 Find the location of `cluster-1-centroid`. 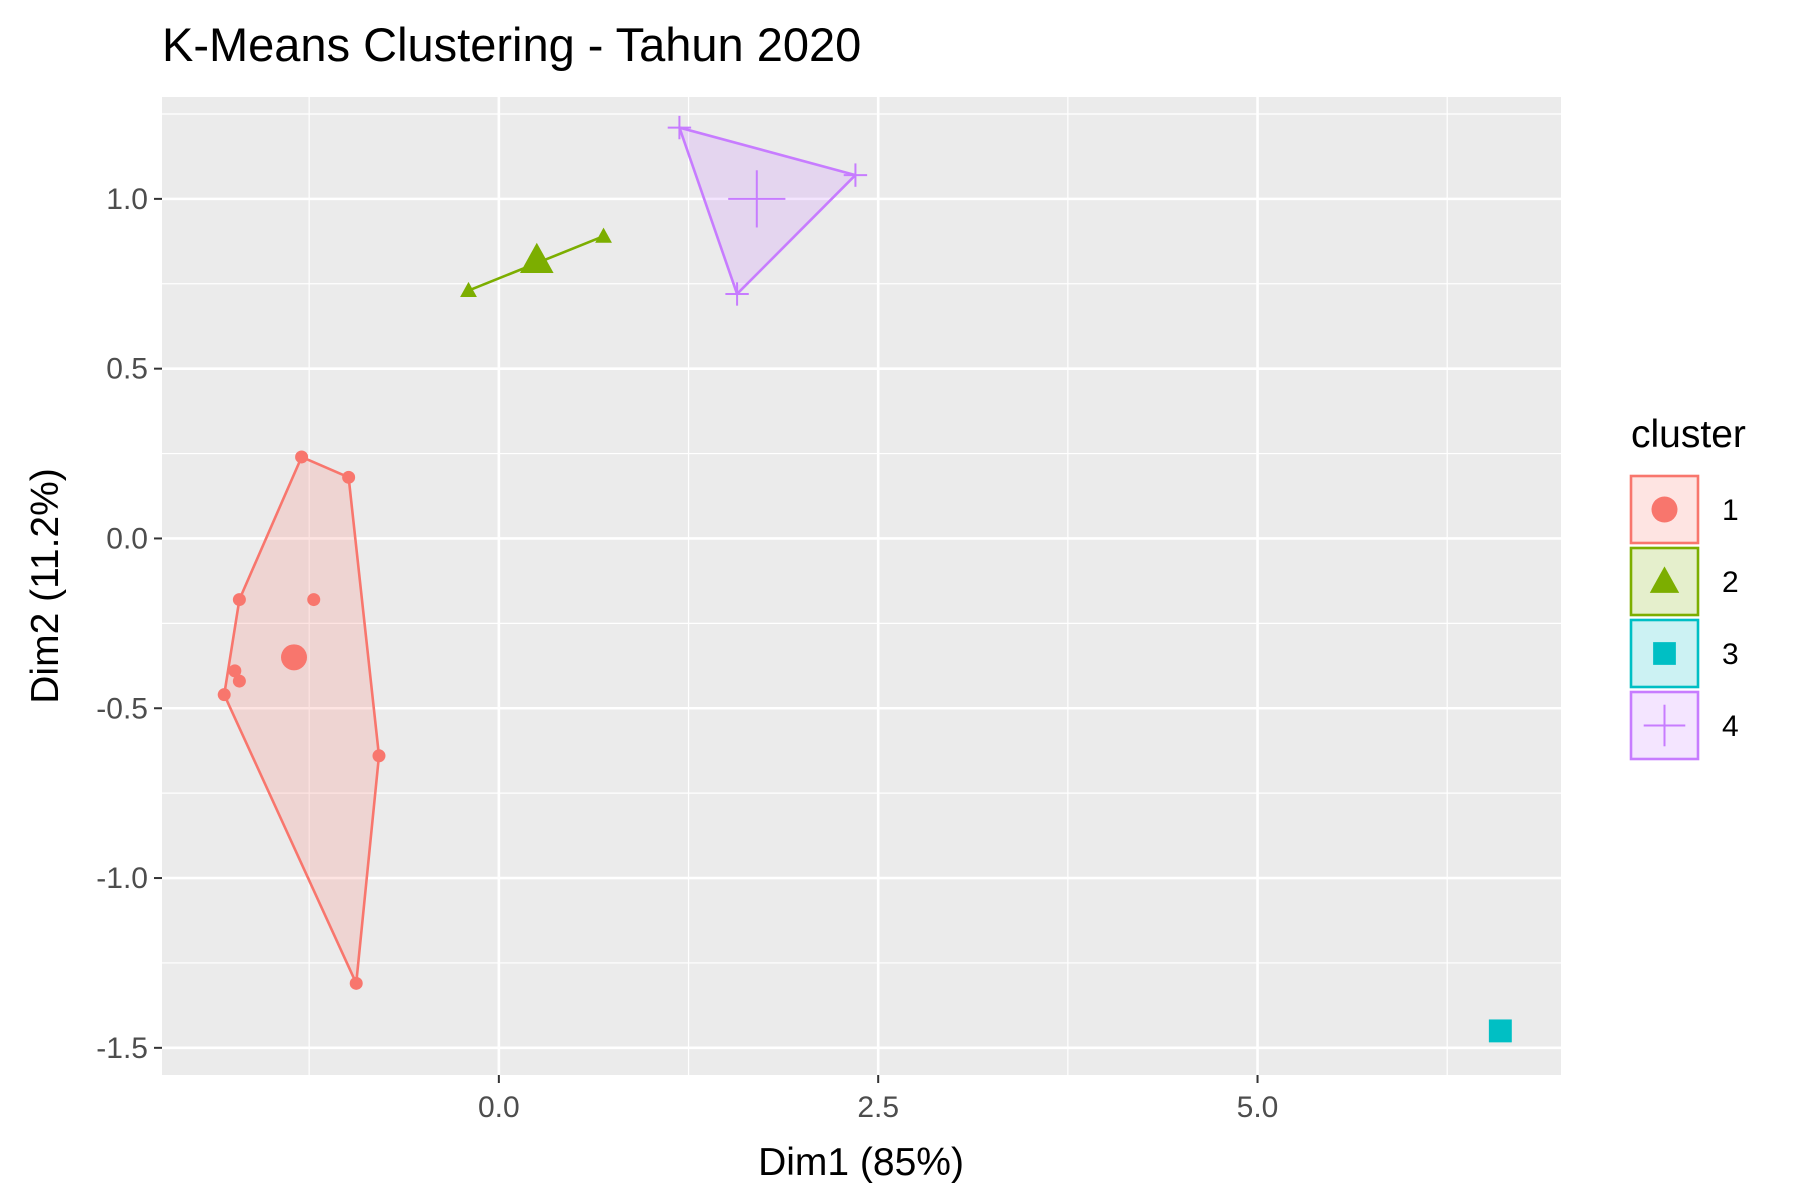

cluster-1-centroid is located at coordinates (294, 657).